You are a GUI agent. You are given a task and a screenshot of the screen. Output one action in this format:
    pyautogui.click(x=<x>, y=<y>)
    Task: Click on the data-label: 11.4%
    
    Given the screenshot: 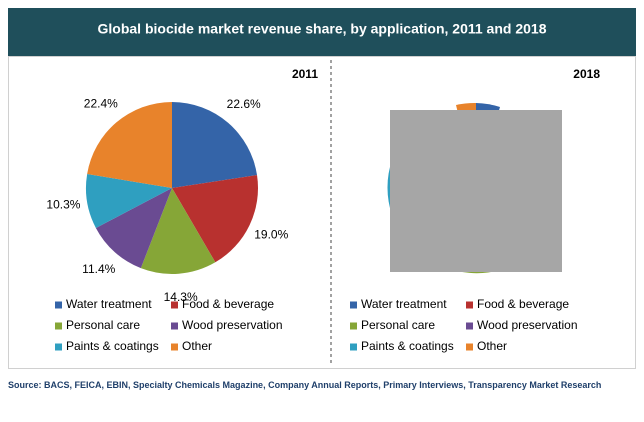 What is the action you would take?
    pyautogui.click(x=98, y=269)
    